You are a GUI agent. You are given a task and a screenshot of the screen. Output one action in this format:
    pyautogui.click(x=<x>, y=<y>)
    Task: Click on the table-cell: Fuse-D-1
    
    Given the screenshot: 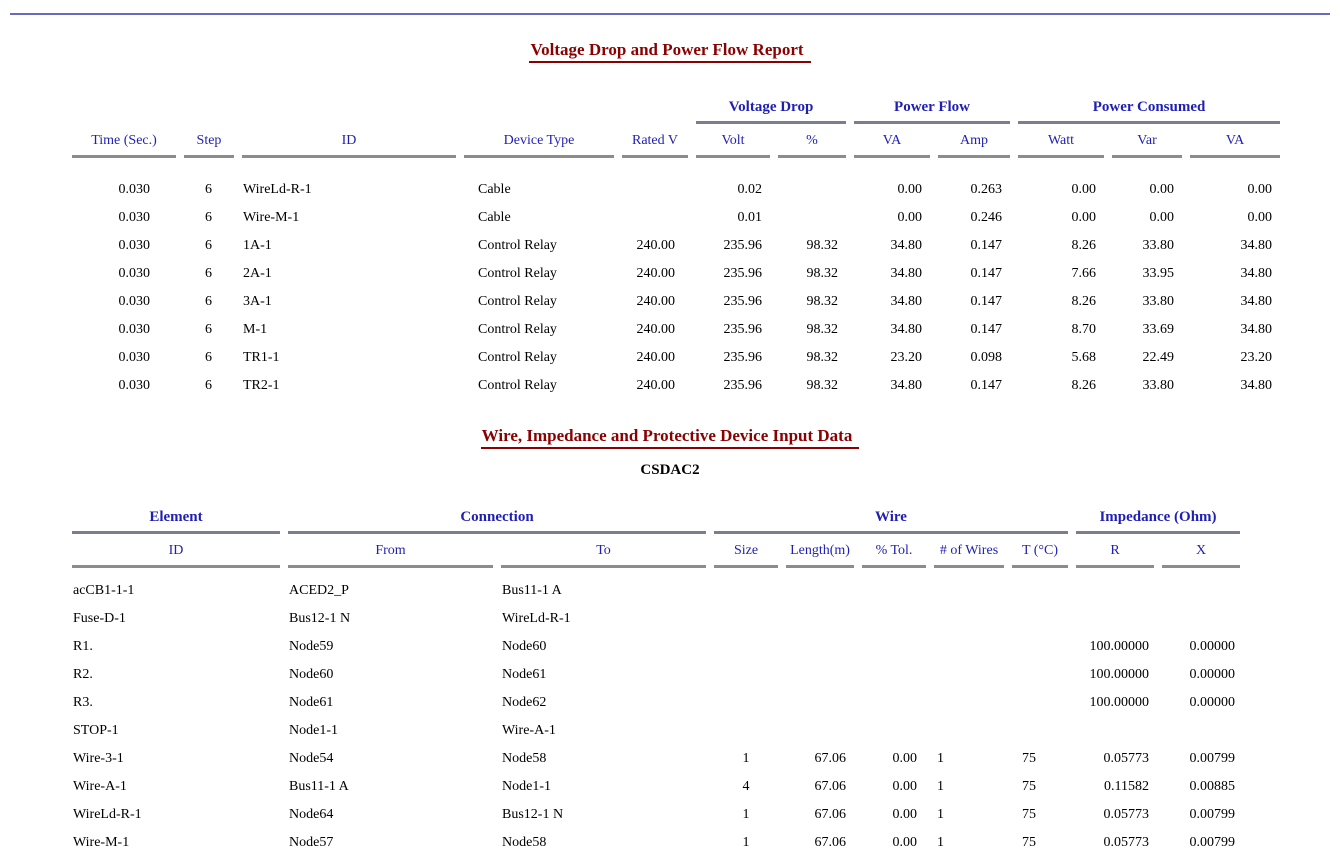 What is the action you would take?
    pyautogui.click(x=99, y=618)
    